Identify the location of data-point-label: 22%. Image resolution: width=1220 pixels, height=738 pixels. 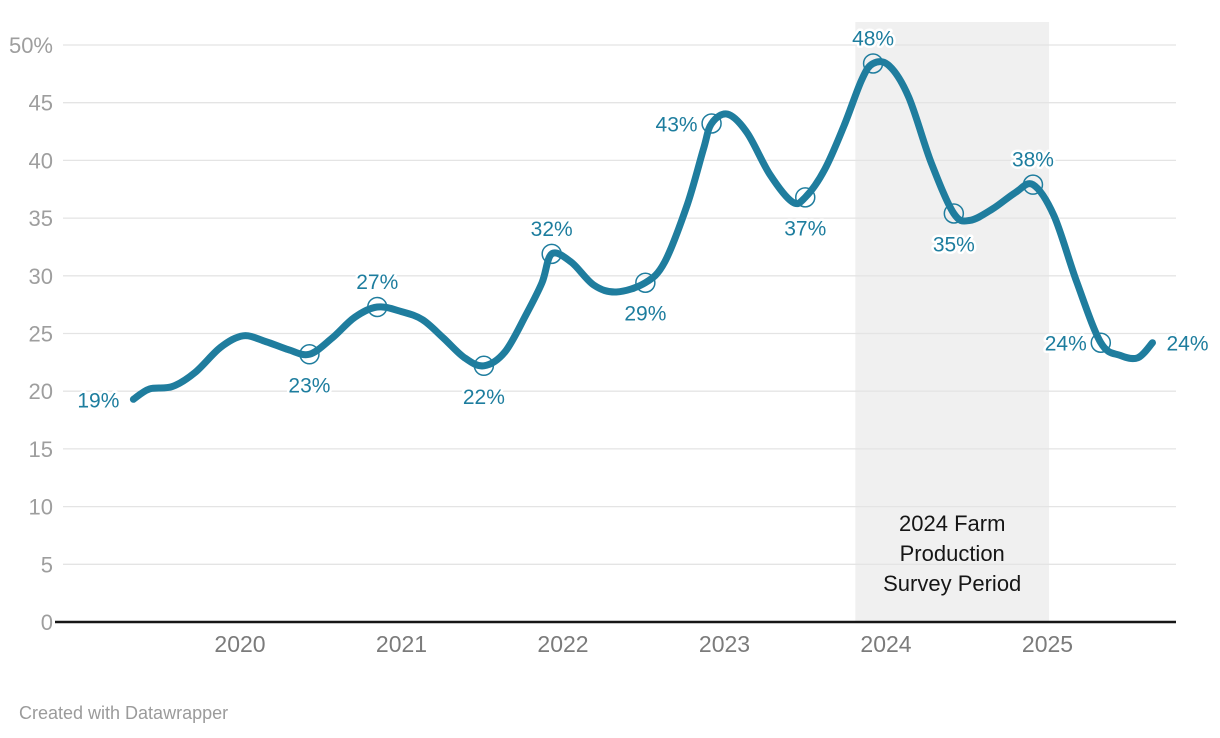
(484, 397).